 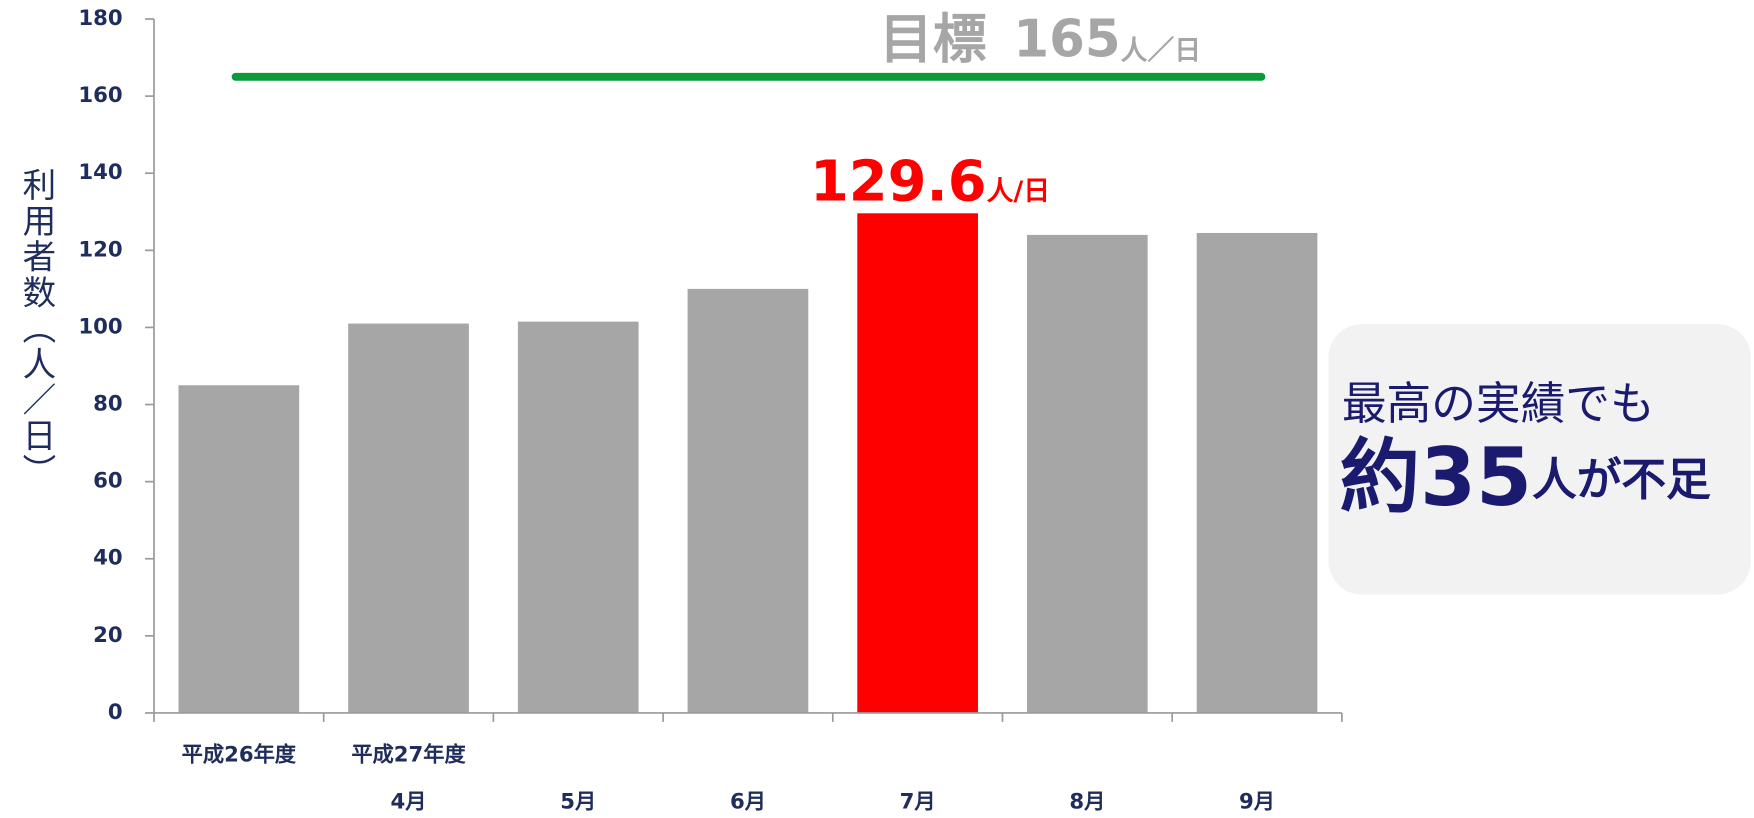 What do you see at coordinates (932, 38) in the screenshot?
I see `target-name: 目標` at bounding box center [932, 38].